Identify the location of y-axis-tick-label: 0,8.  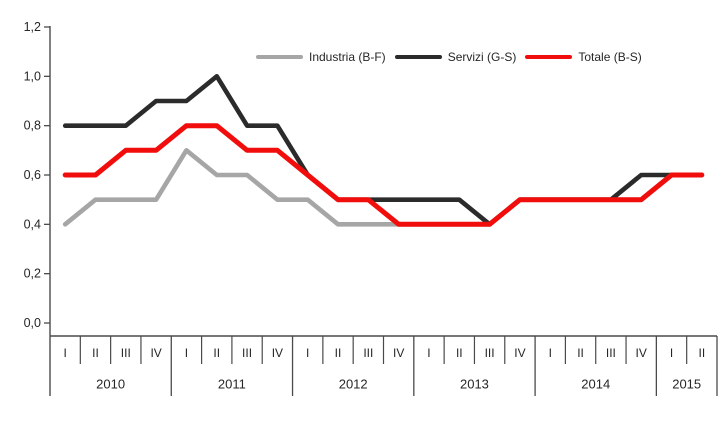
(32, 126).